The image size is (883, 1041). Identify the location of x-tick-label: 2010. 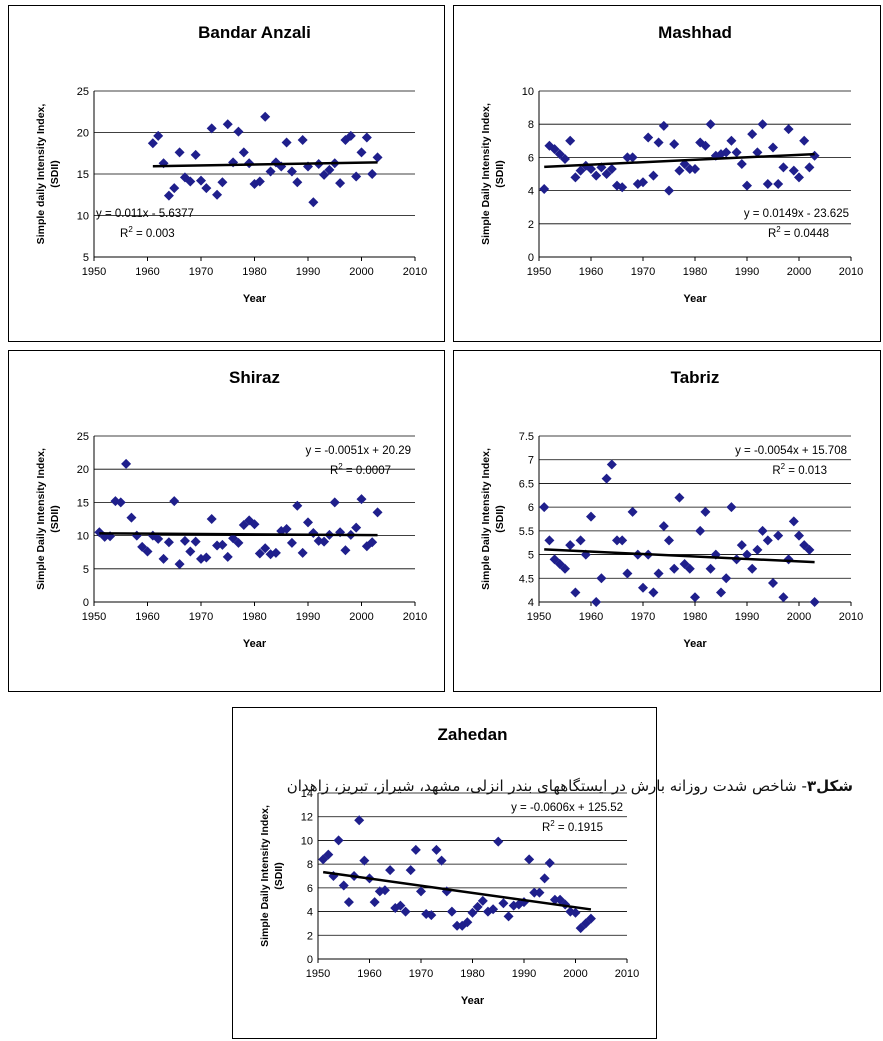
(851, 272).